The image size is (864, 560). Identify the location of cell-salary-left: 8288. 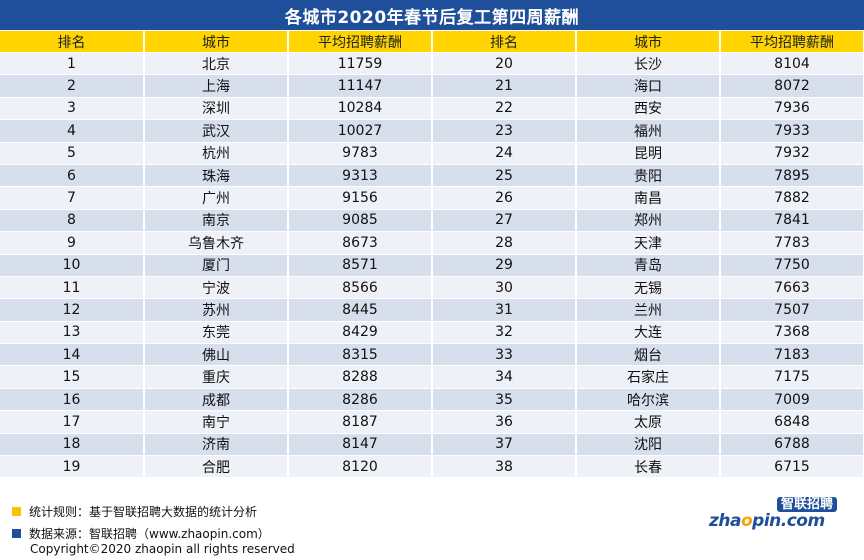
(360, 377).